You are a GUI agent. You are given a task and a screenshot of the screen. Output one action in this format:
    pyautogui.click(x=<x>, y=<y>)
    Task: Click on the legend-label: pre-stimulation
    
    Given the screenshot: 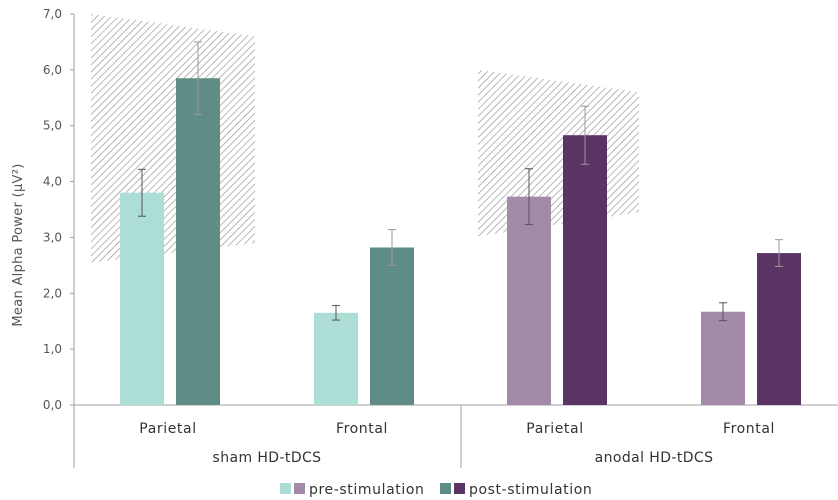 What is the action you would take?
    pyautogui.click(x=366, y=490)
    